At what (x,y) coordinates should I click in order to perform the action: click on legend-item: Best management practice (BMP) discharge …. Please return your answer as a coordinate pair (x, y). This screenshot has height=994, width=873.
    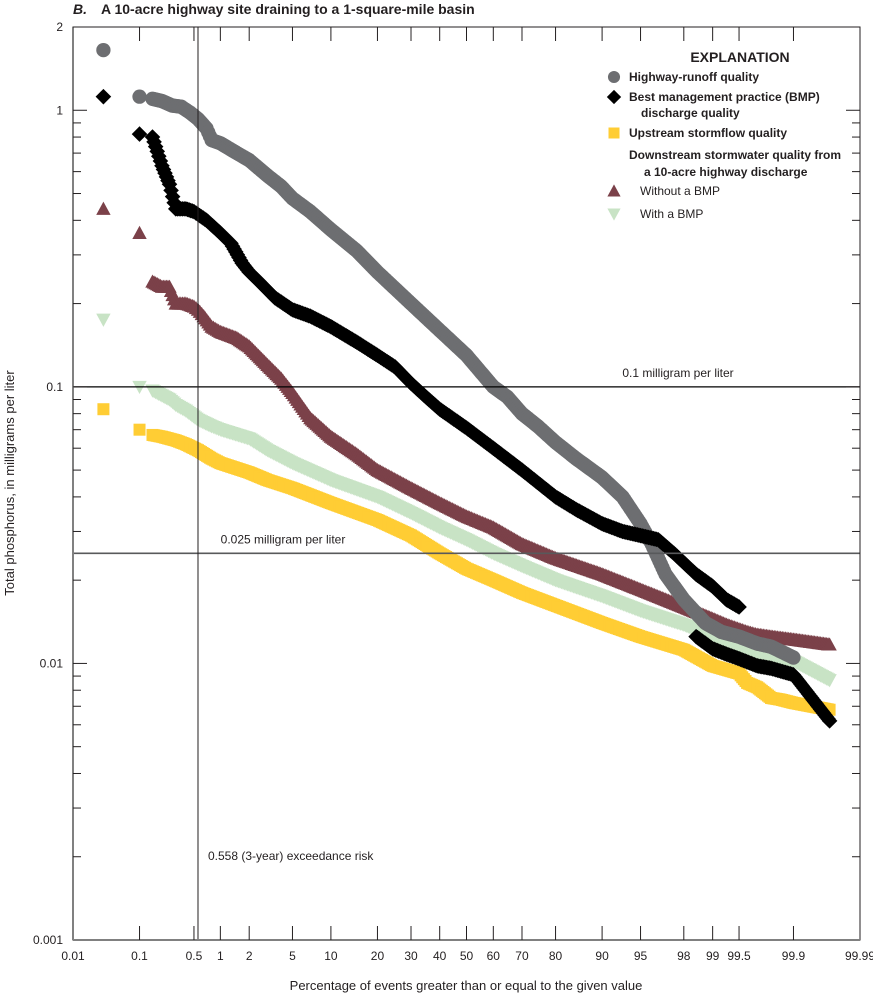
    Looking at the image, I should click on (713, 104).